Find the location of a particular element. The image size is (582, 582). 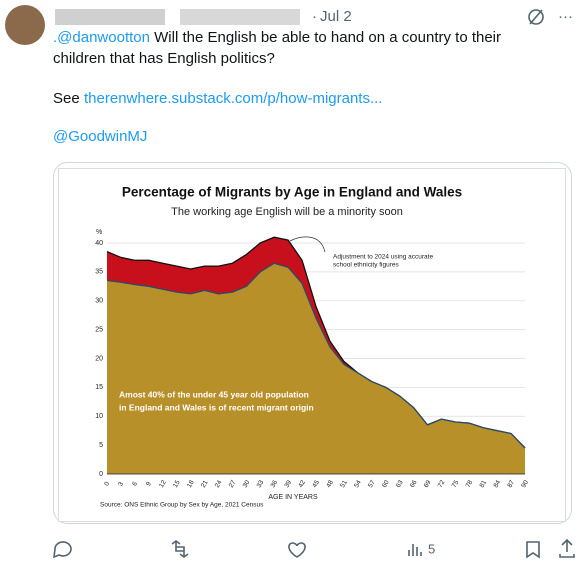

grok-slash is located at coordinates (536, 17).